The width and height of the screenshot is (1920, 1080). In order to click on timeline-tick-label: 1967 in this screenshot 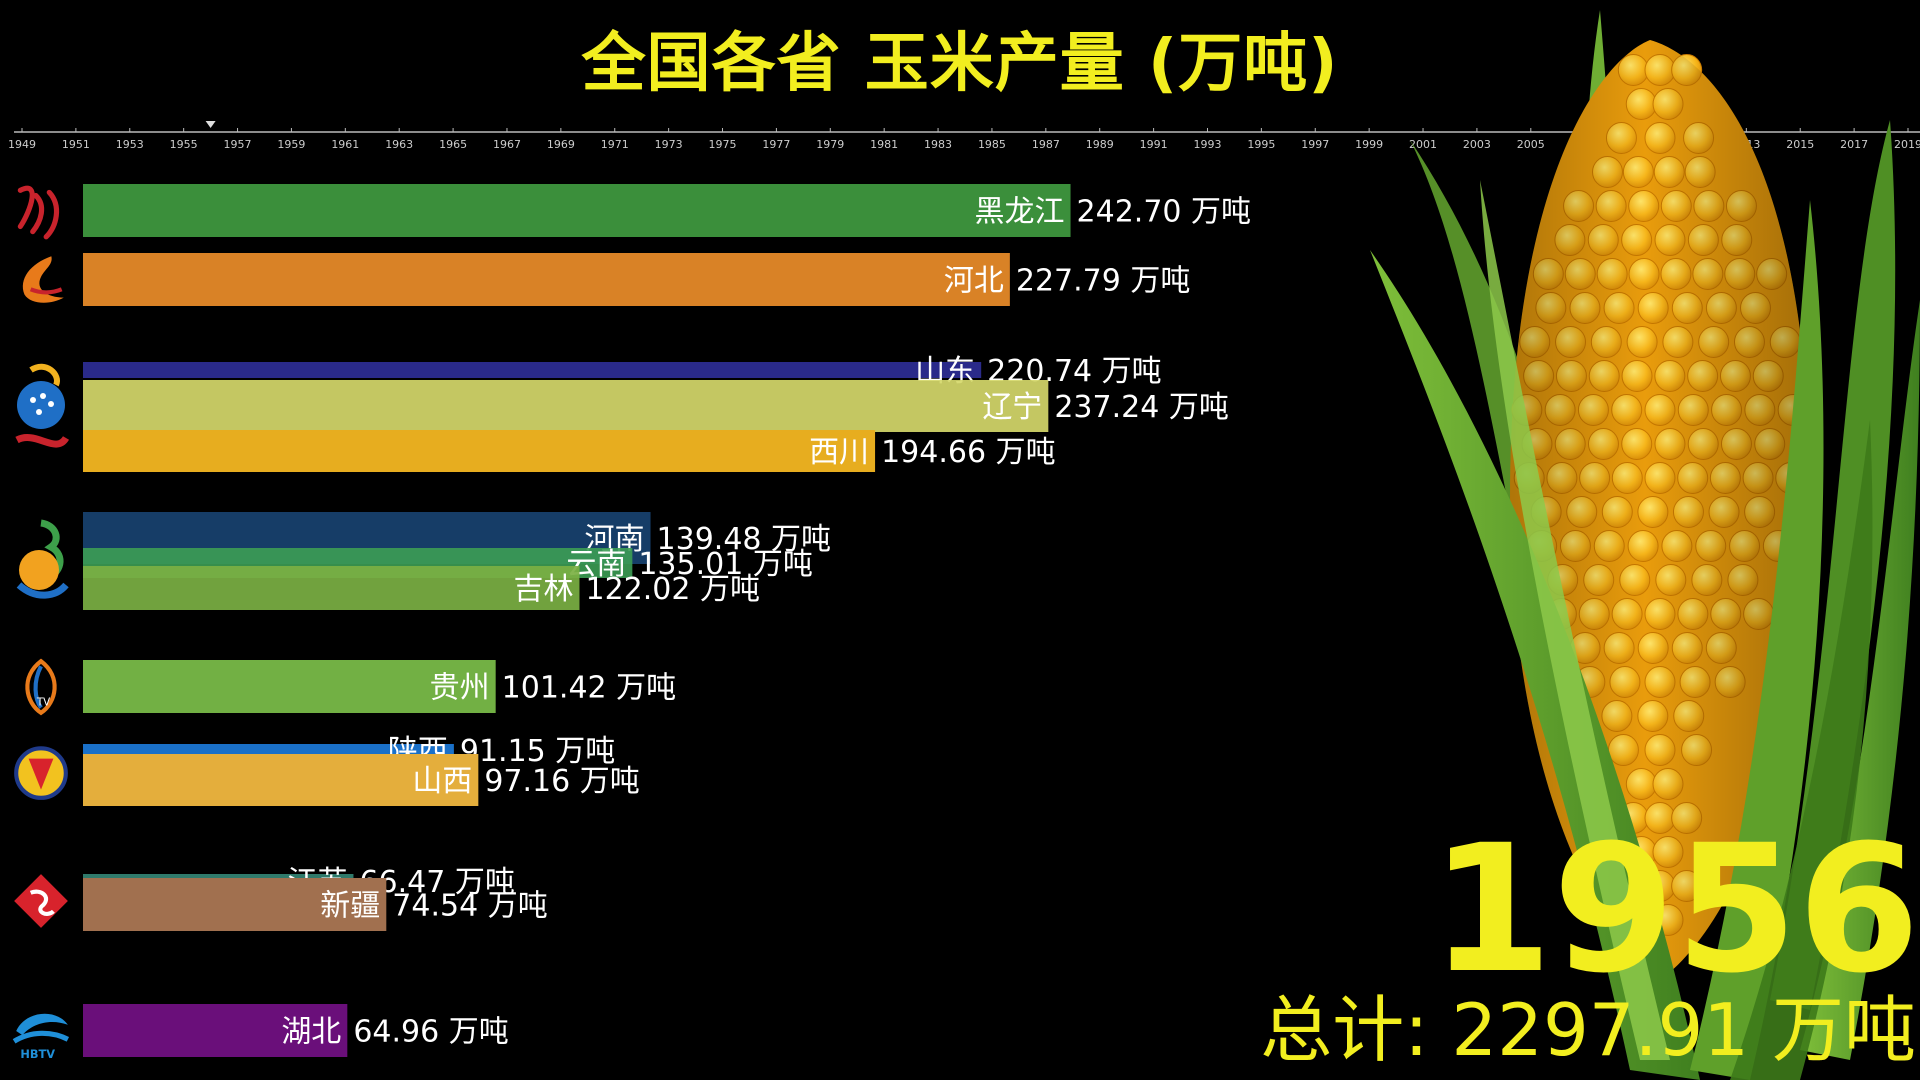, I will do `click(507, 144)`.